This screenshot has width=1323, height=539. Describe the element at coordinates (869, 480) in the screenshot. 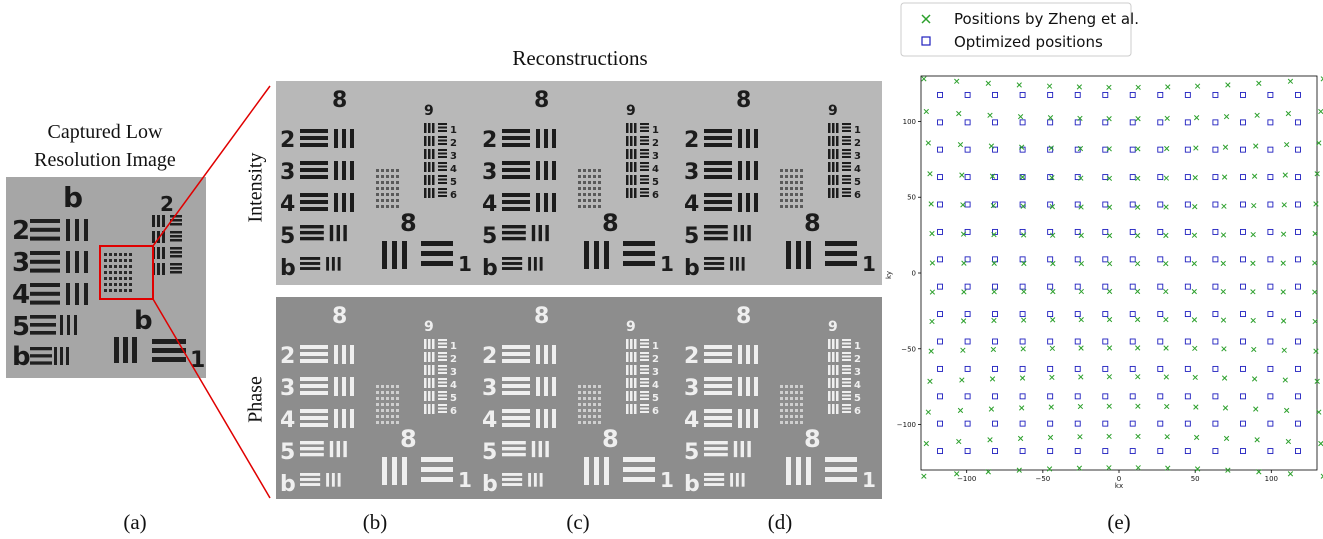

I see `target-glyph-bottom-right: 1` at that location.